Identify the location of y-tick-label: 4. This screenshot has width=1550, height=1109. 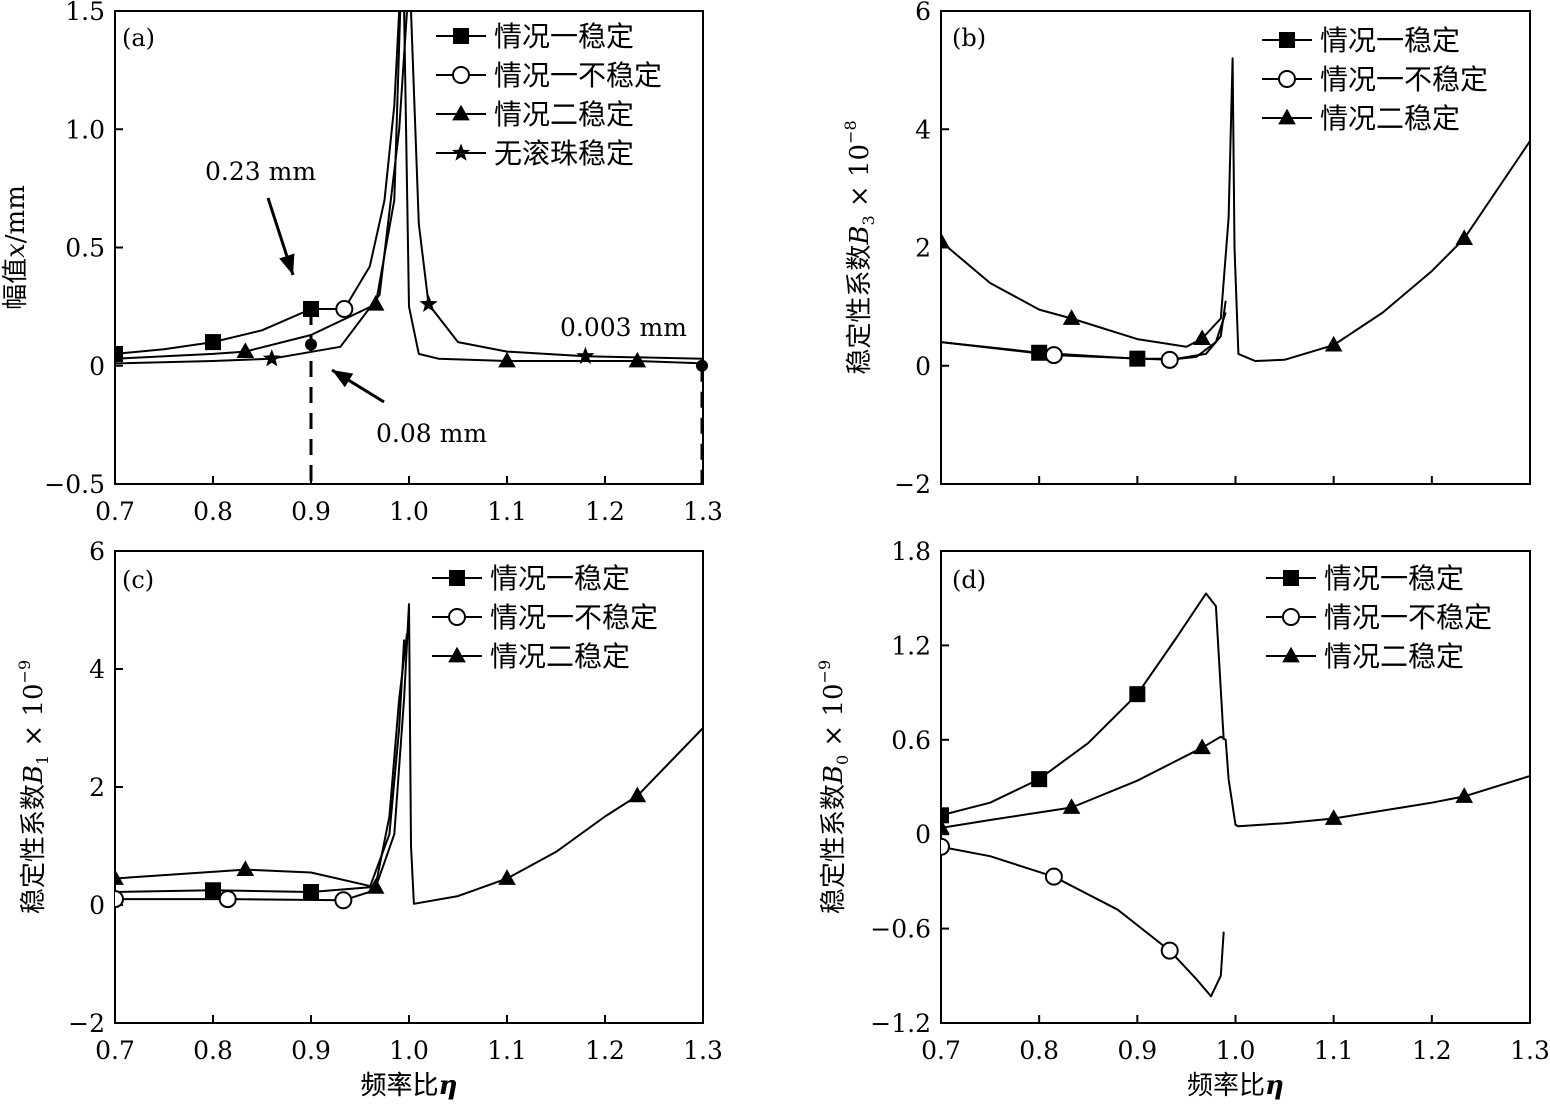
(923, 129).